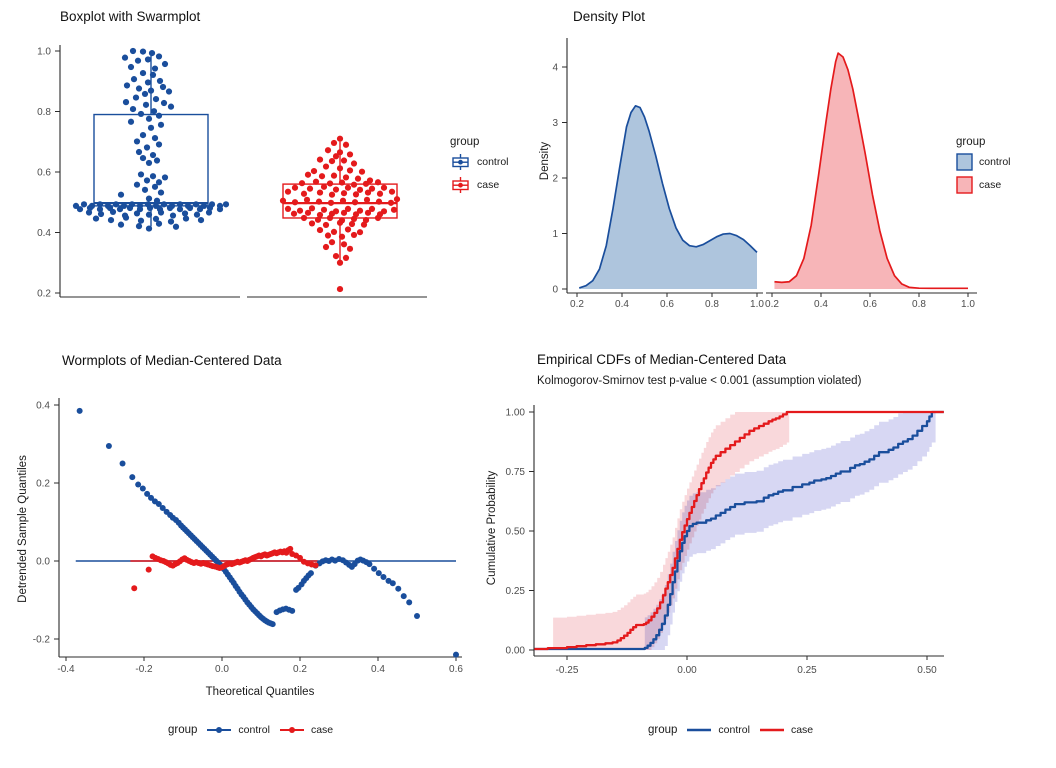  What do you see at coordinates (712, 304) in the screenshot?
I see `x-tick-label: 0.8` at bounding box center [712, 304].